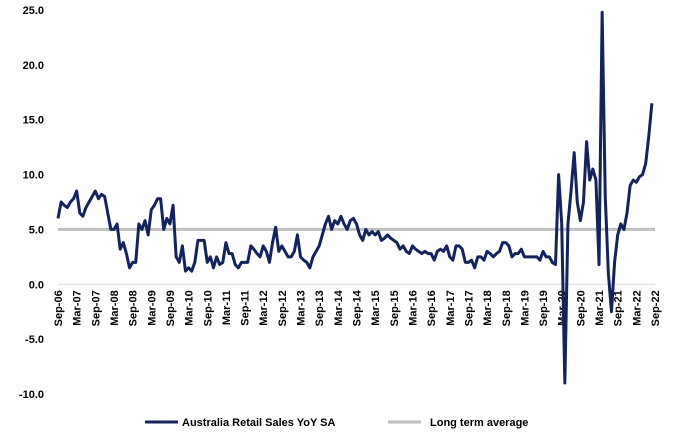 This screenshot has width=685, height=442. I want to click on x-tick-label: Sep-11, so click(246, 307).